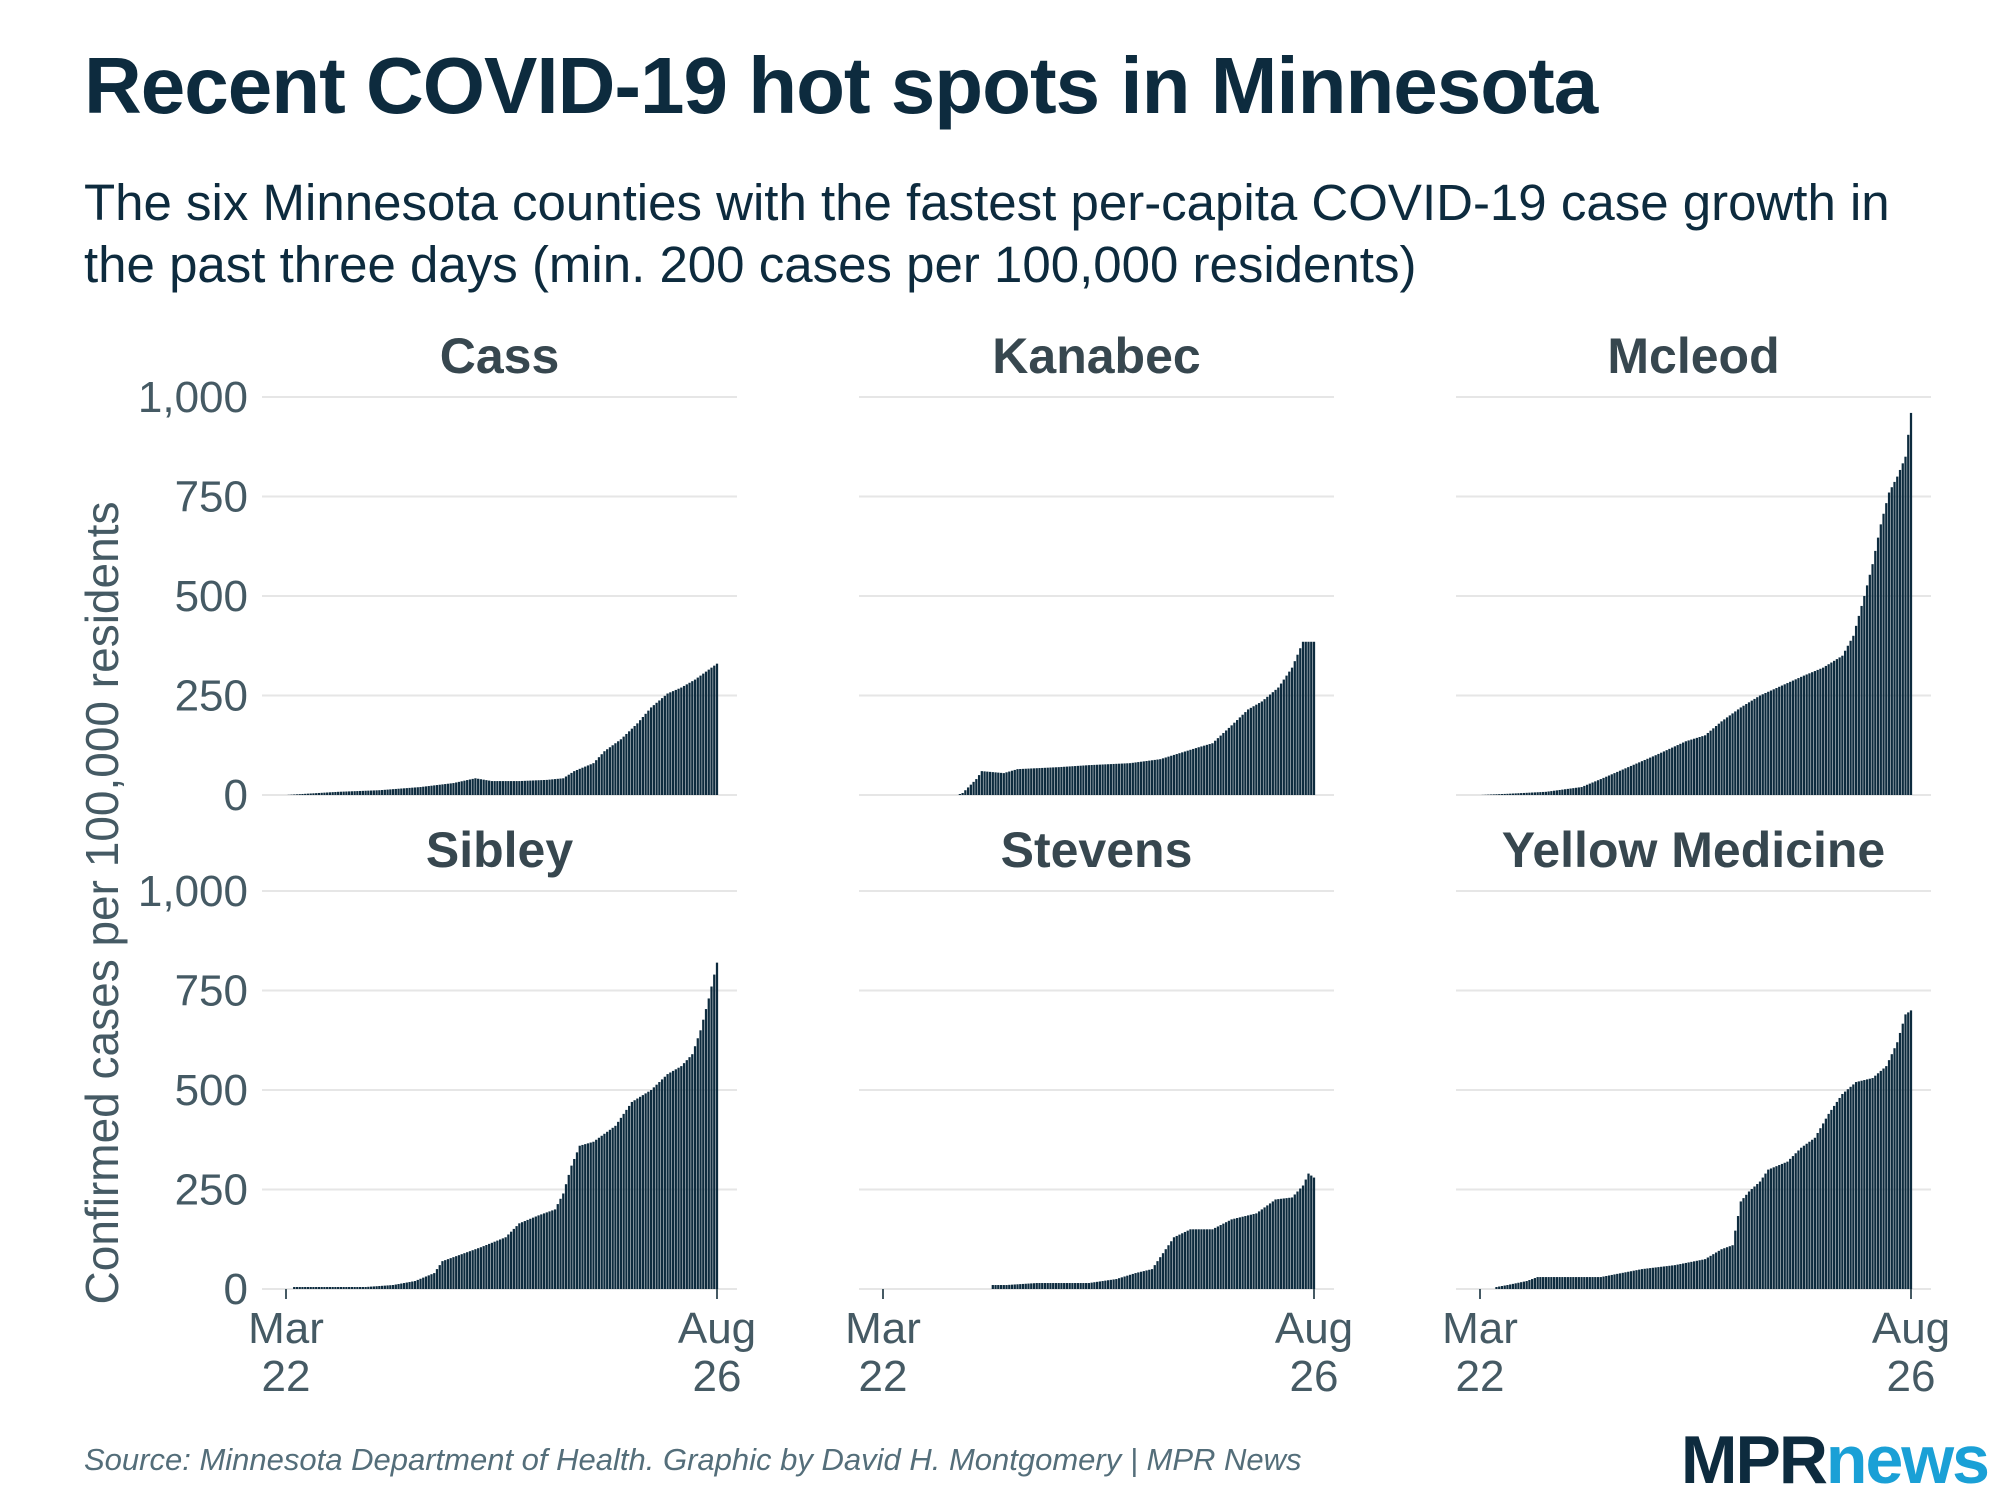 The width and height of the screenshot is (2000, 1500). I want to click on y-tick-label: 0, so click(236, 1289).